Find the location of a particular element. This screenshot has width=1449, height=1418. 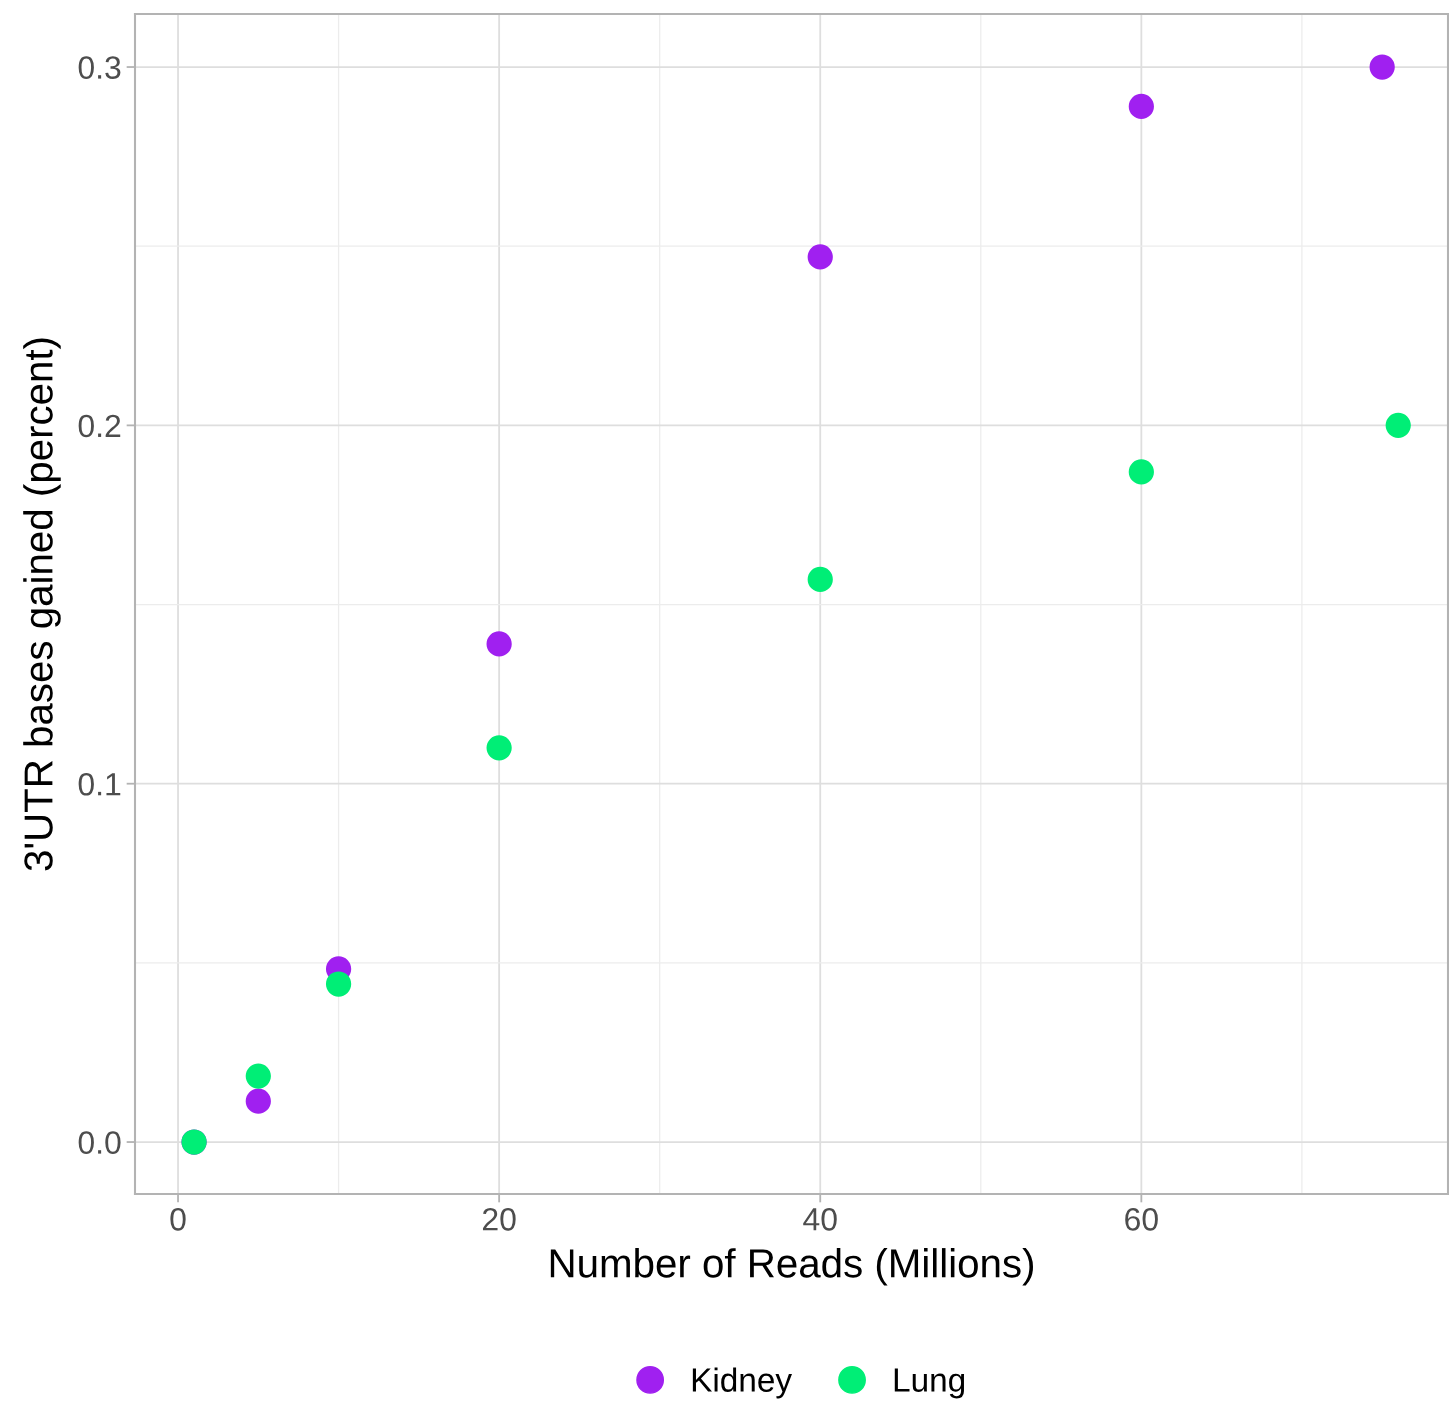

x-tick-label: 20 is located at coordinates (499, 1219).